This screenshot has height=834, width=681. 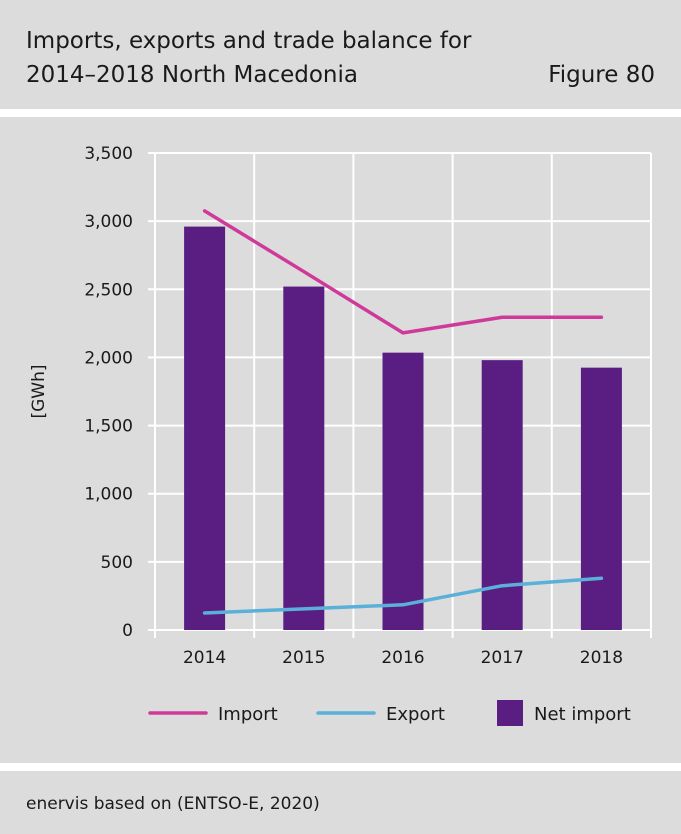 What do you see at coordinates (510, 713) in the screenshot?
I see `legend-swatch-net-import` at bounding box center [510, 713].